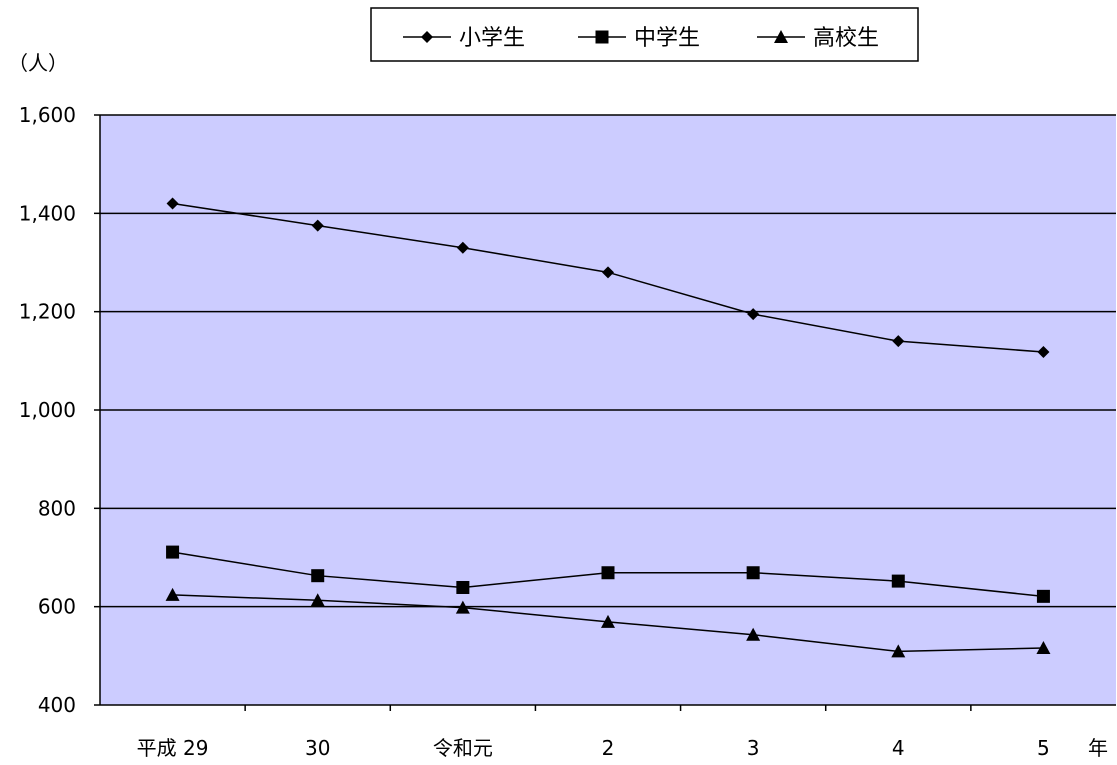 The height and width of the screenshot is (765, 1117). What do you see at coordinates (47, 115) in the screenshot?
I see `y-tick-label: 1,600` at bounding box center [47, 115].